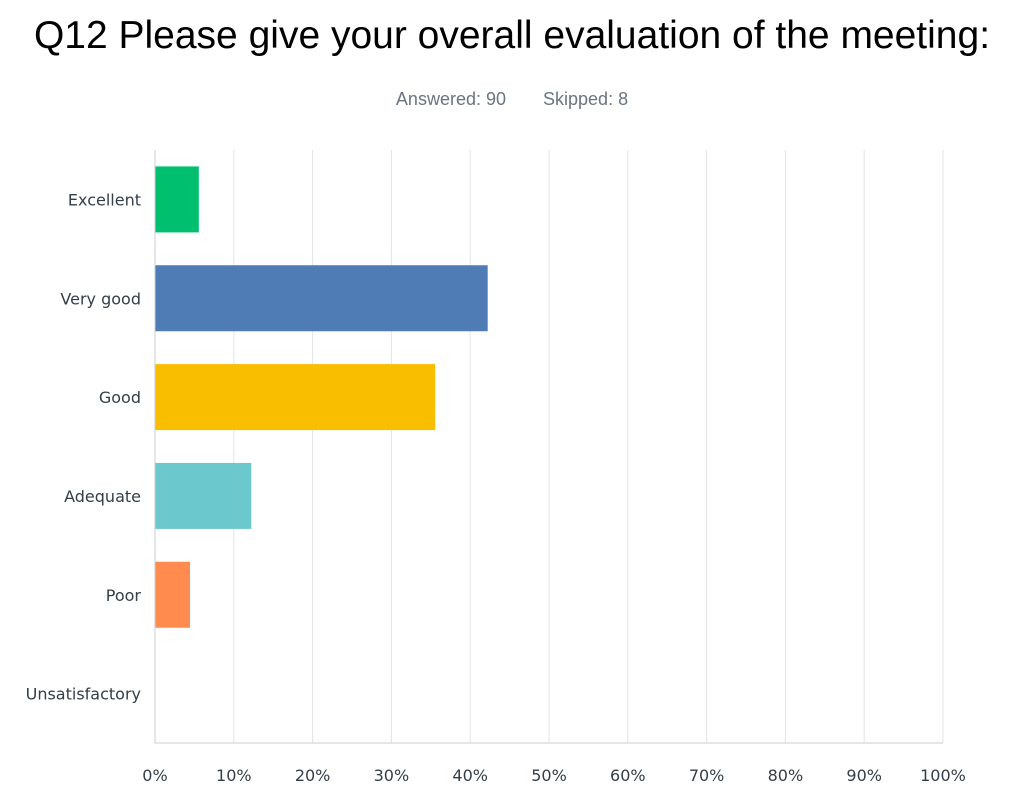 The width and height of the screenshot is (1024, 810). Describe the element at coordinates (943, 775) in the screenshot. I see `tick-label: 100%` at that location.